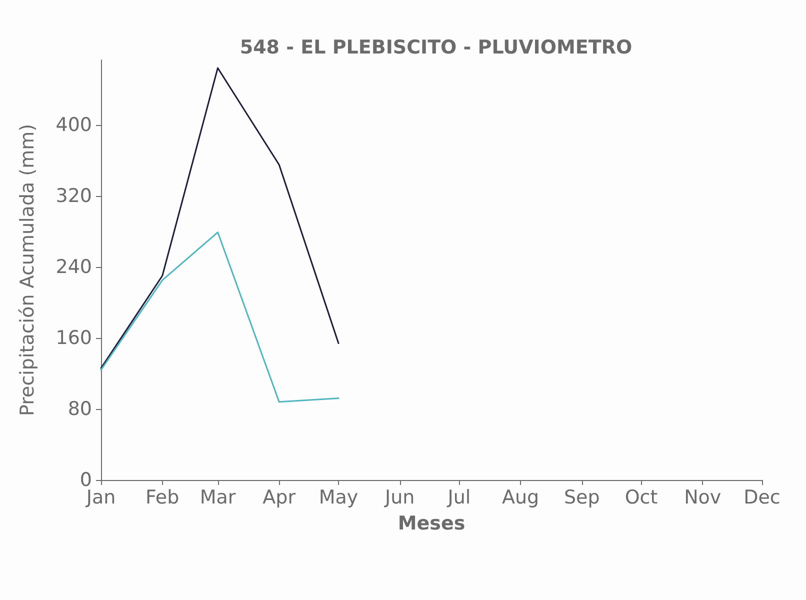 The image size is (806, 600). Describe the element at coordinates (218, 497) in the screenshot. I see `x-tick-label: Mar` at that location.